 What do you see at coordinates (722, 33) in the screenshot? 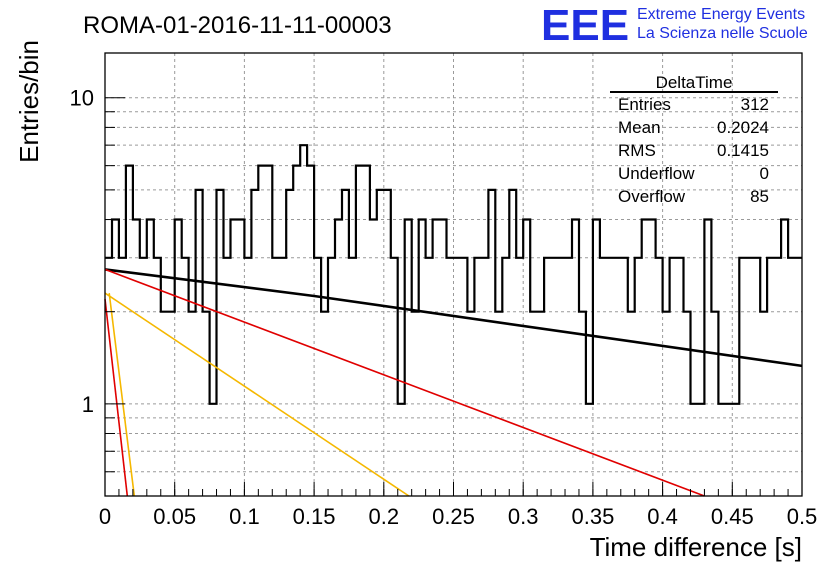
I see `logo-line-2: La Scienza nelle Scuole` at bounding box center [722, 33].